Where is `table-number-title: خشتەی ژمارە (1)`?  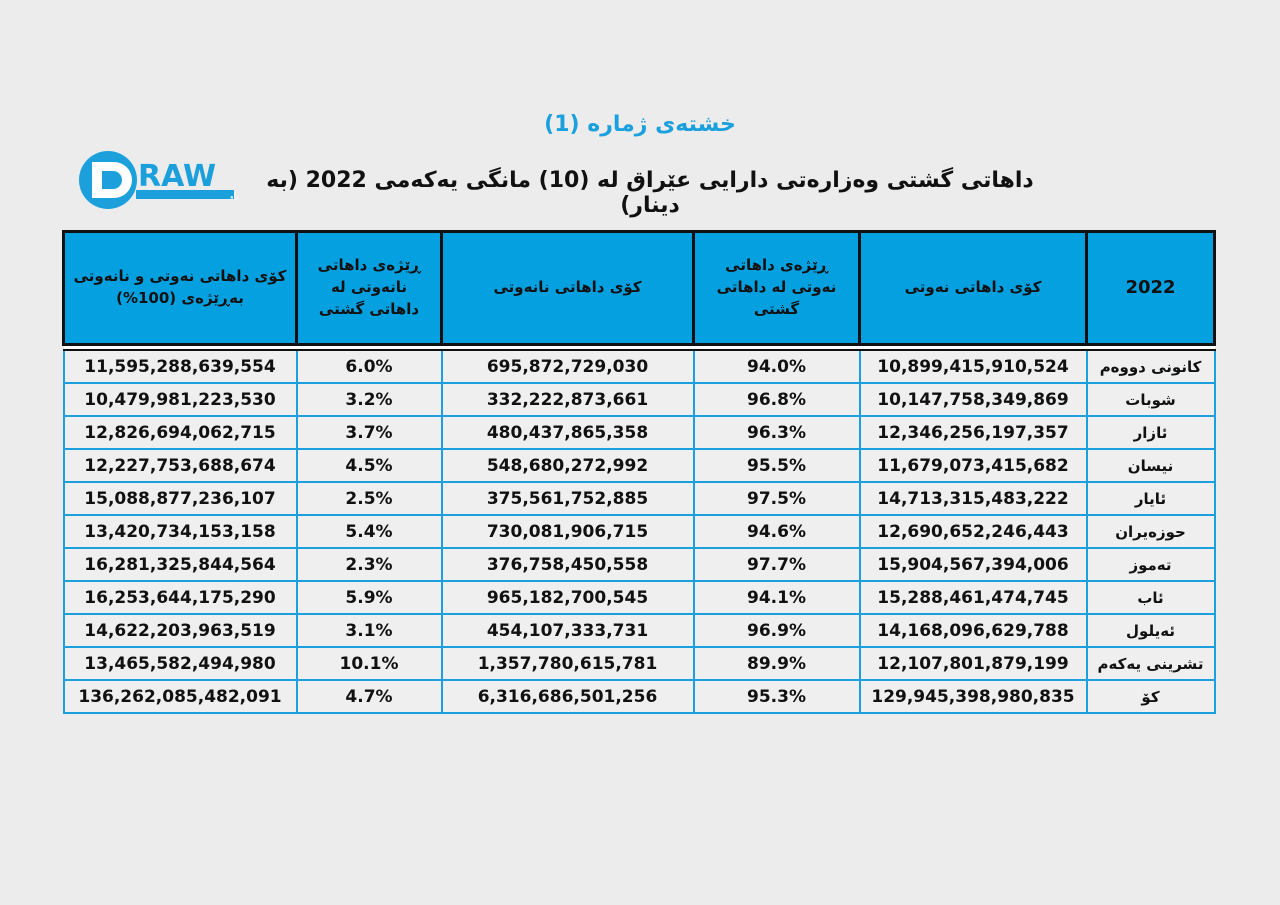
table-number-title: خشتەی ژمارە (1) is located at coordinates (640, 124).